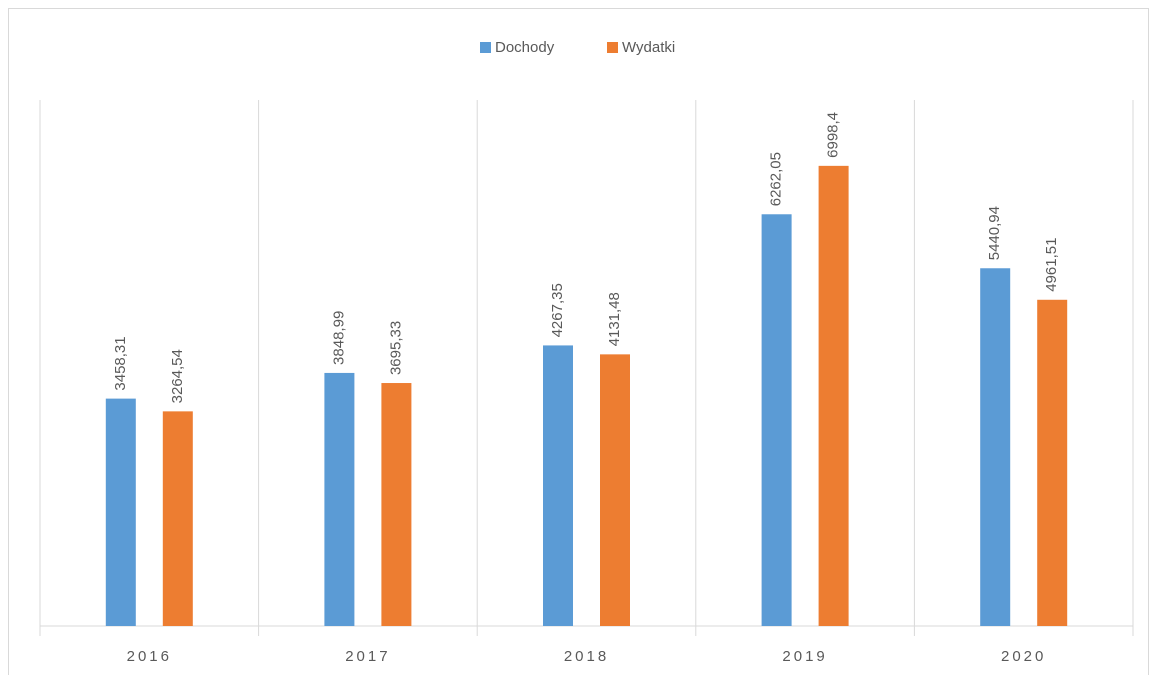 The image size is (1151, 675). Describe the element at coordinates (149, 656) in the screenshot. I see `x-tick-label: 2016` at that location.